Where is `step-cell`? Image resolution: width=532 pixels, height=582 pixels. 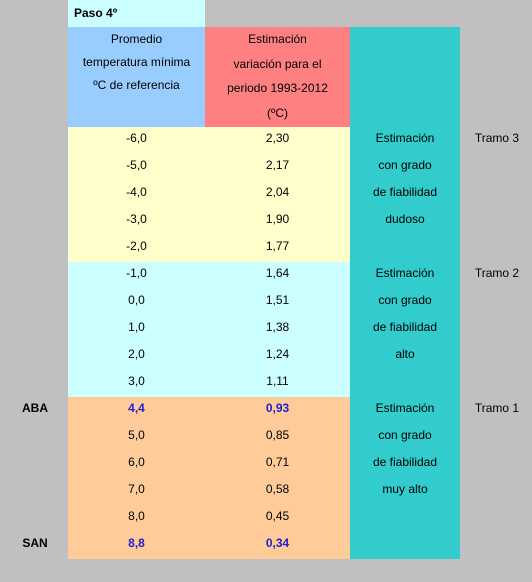
step-cell is located at coordinates (136, 13).